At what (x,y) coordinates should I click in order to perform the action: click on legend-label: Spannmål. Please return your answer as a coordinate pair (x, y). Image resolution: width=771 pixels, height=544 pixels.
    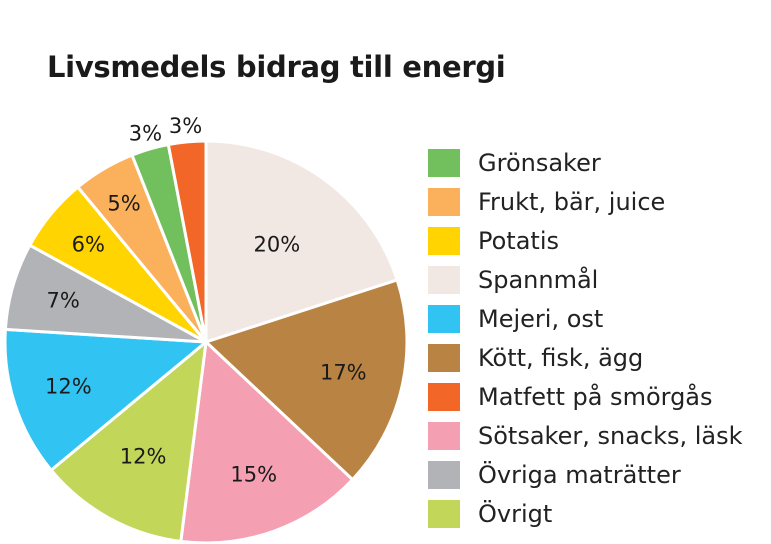
    Looking at the image, I should click on (538, 279).